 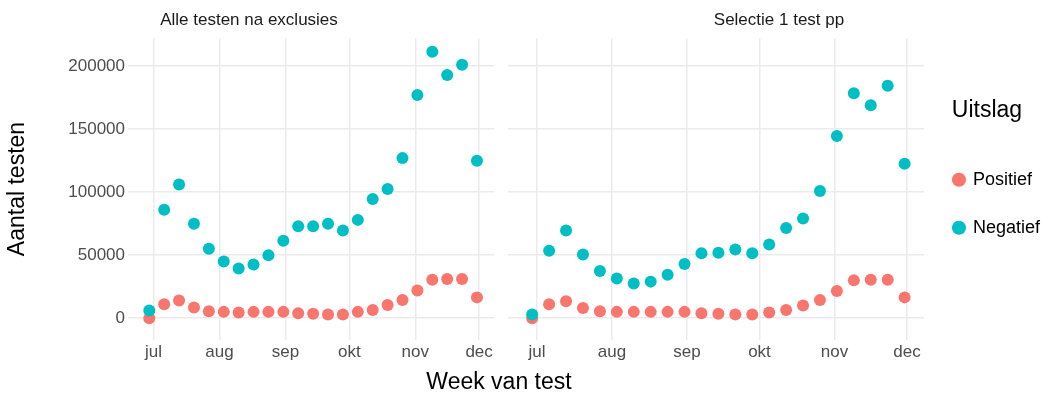 I want to click on legend-label: Positief, so click(x=1002, y=178).